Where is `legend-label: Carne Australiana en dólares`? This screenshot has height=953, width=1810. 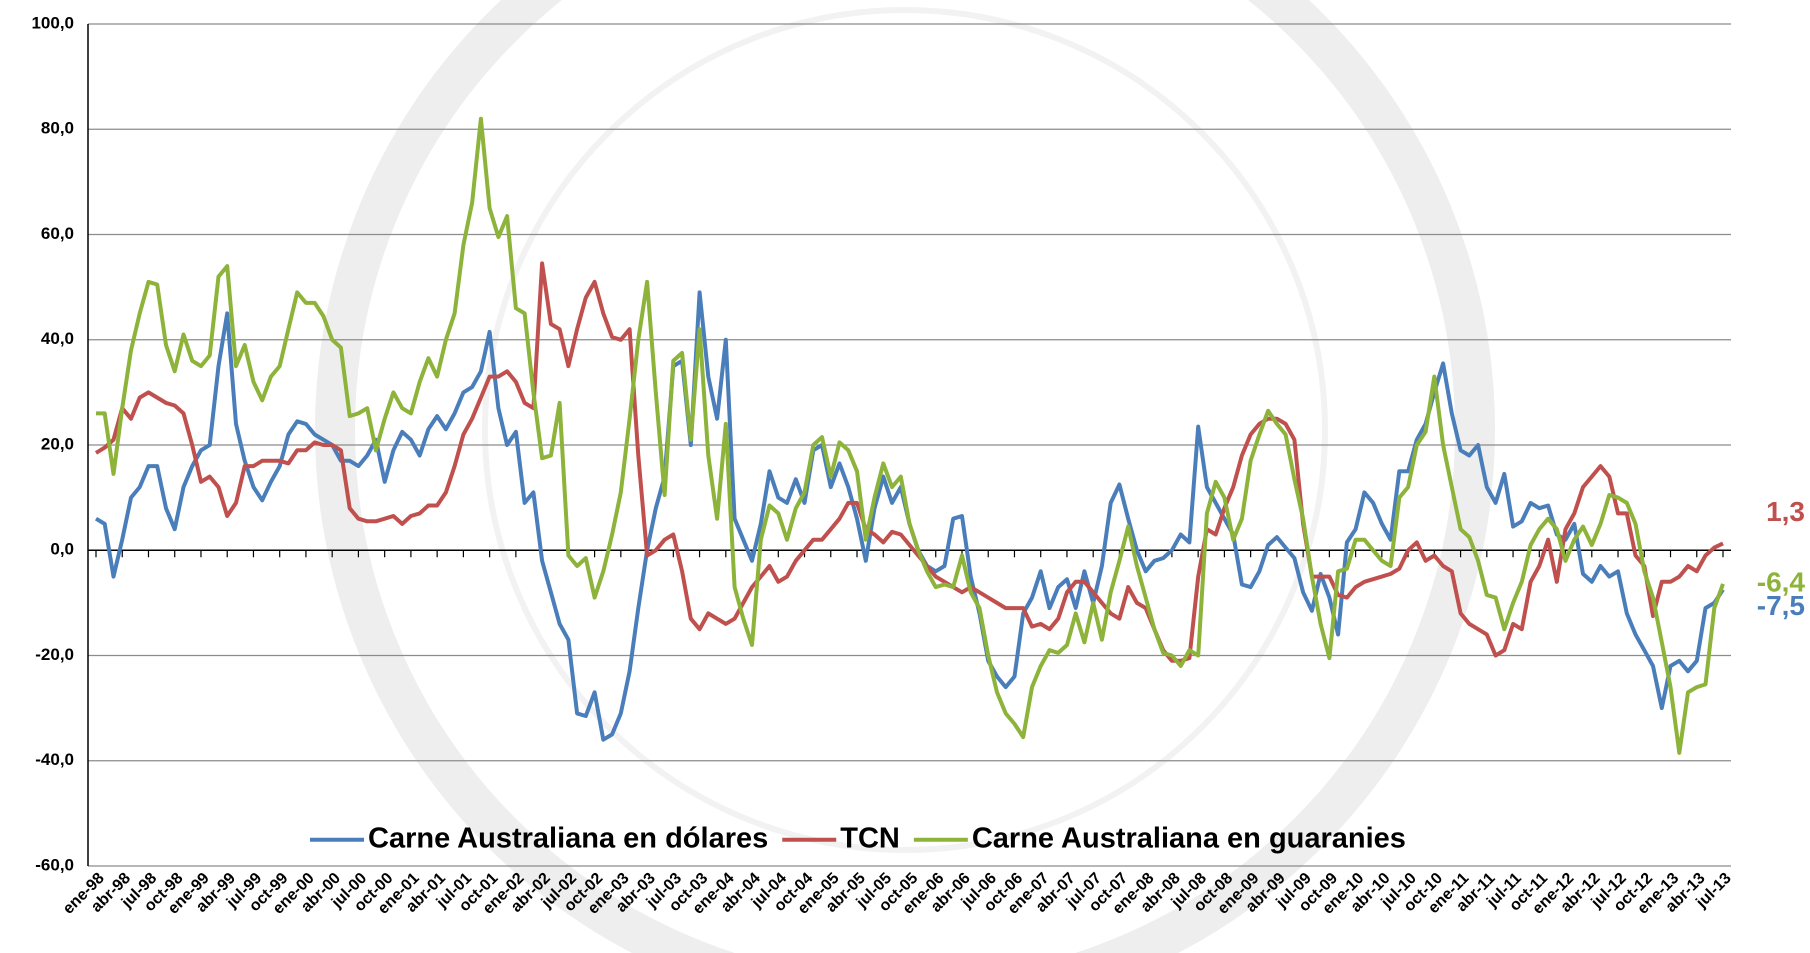
legend-label: Carne Australiana en dólares is located at coordinates (568, 838).